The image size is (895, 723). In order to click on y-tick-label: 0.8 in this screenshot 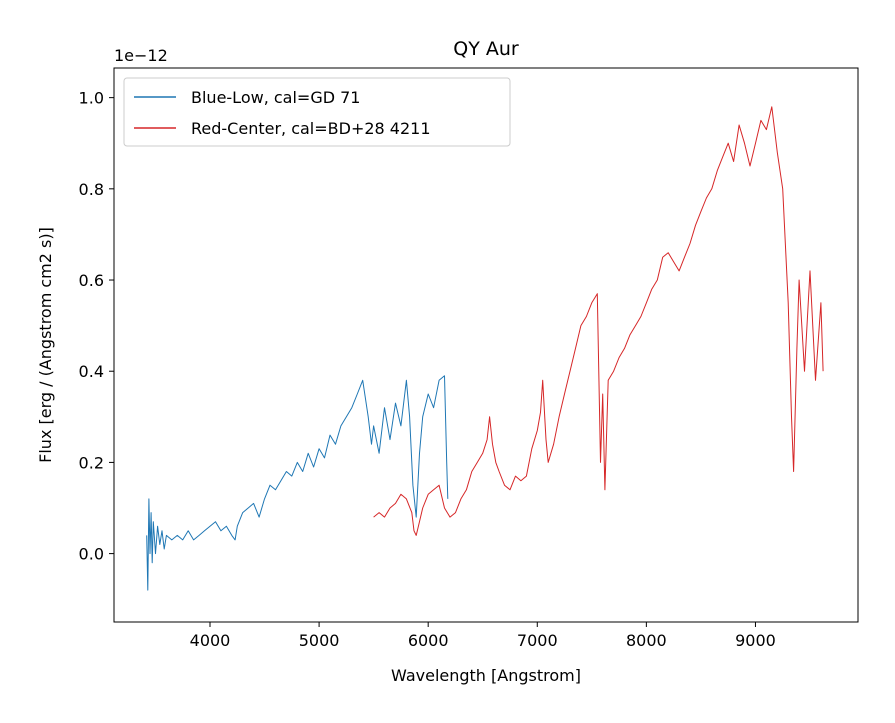, I will do `click(91, 189)`.